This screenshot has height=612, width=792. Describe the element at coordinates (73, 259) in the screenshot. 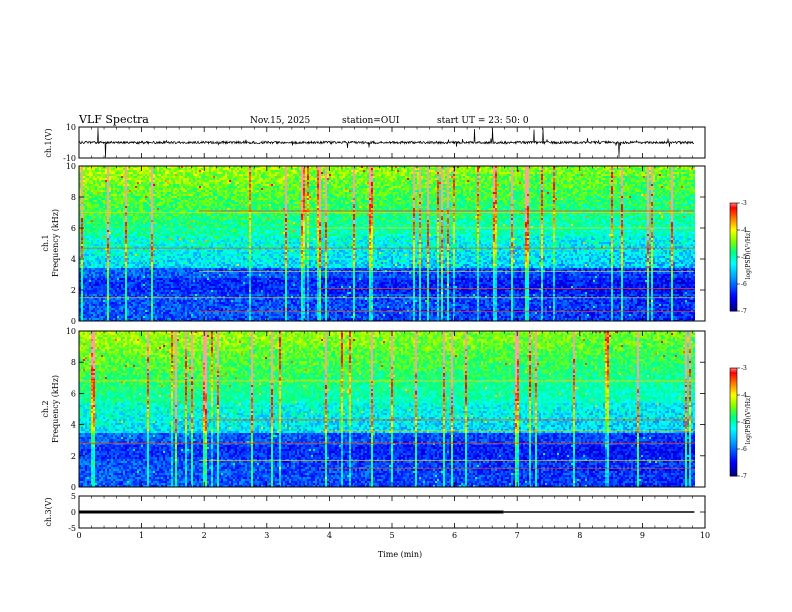

I see `ch1-spectrogram-ytick-label: 4` at that location.